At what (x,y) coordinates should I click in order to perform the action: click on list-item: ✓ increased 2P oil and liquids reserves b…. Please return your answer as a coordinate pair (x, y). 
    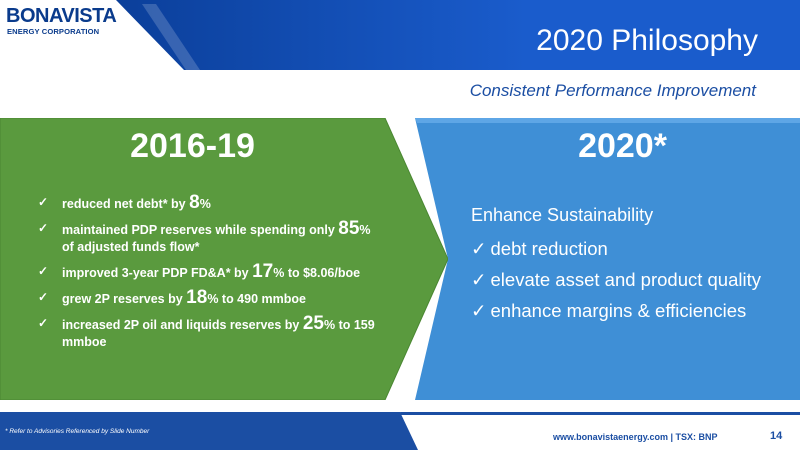
    Looking at the image, I should click on (206, 331).